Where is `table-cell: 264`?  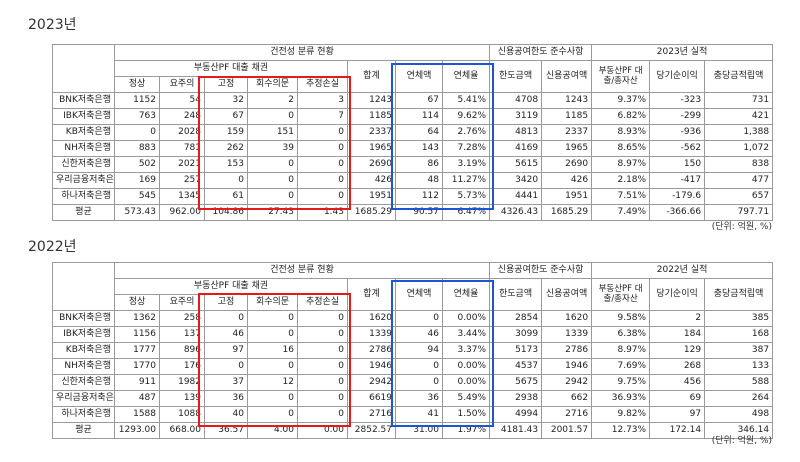
table-cell: 264 is located at coordinates (739, 398).